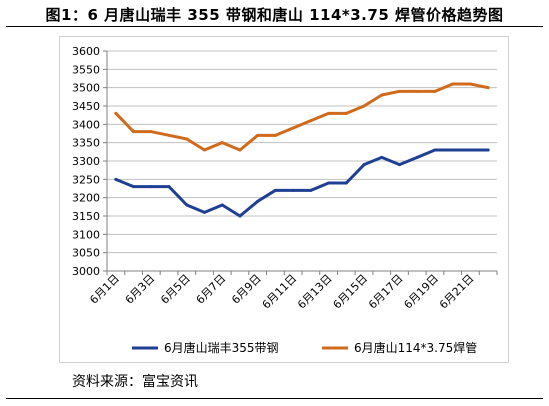  What do you see at coordinates (386, 292) in the screenshot?
I see `x-tick-label-6月17日: 6月17日` at bounding box center [386, 292].